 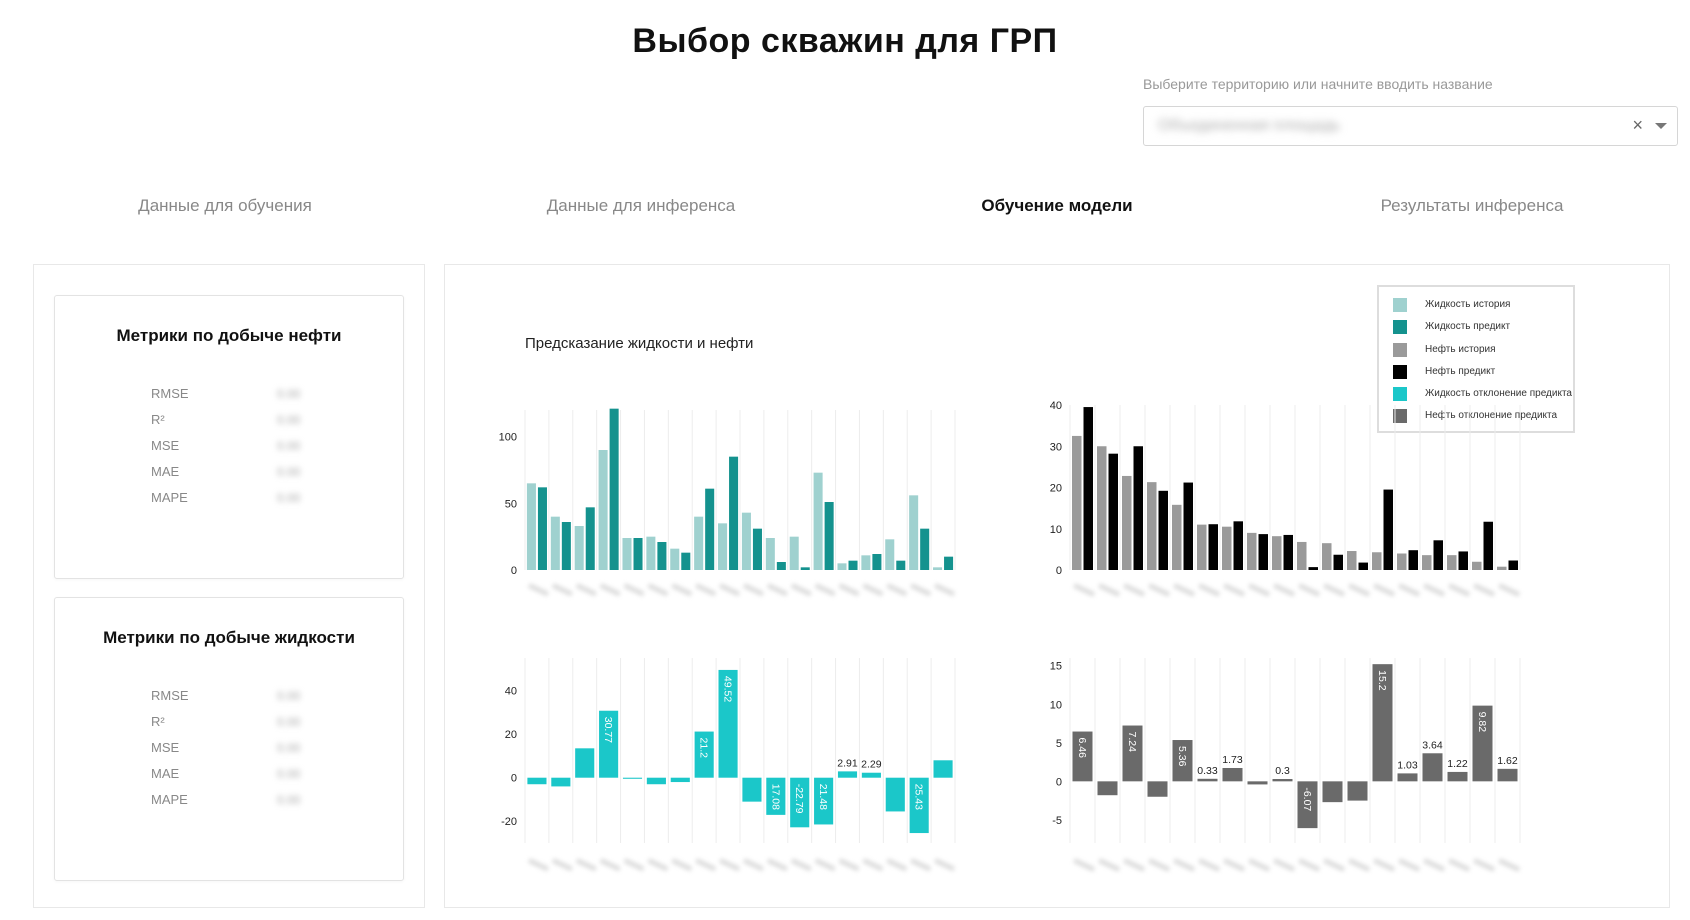 What do you see at coordinates (1056, 667) in the screenshot?
I see `y-tick-label: 15` at bounding box center [1056, 667].